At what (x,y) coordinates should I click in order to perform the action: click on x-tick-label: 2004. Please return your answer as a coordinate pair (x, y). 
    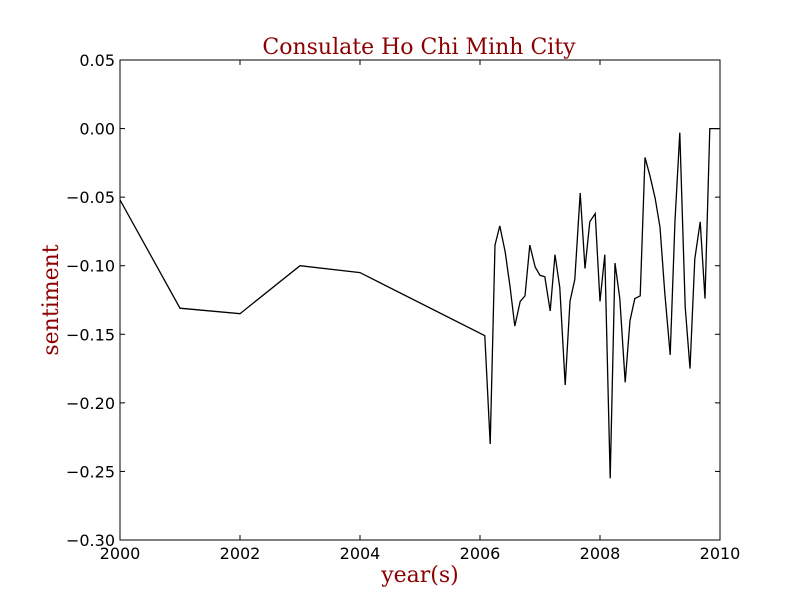
    Looking at the image, I should click on (360, 553).